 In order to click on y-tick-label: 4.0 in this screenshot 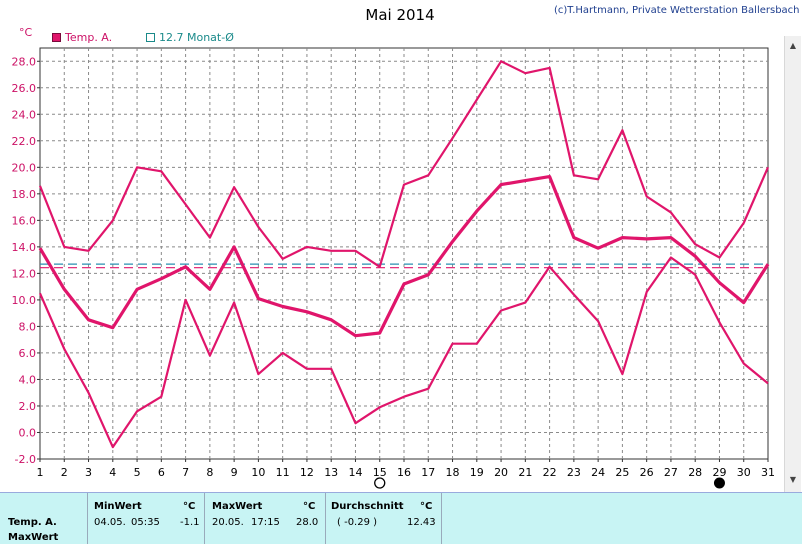, I will do `click(28, 379)`.